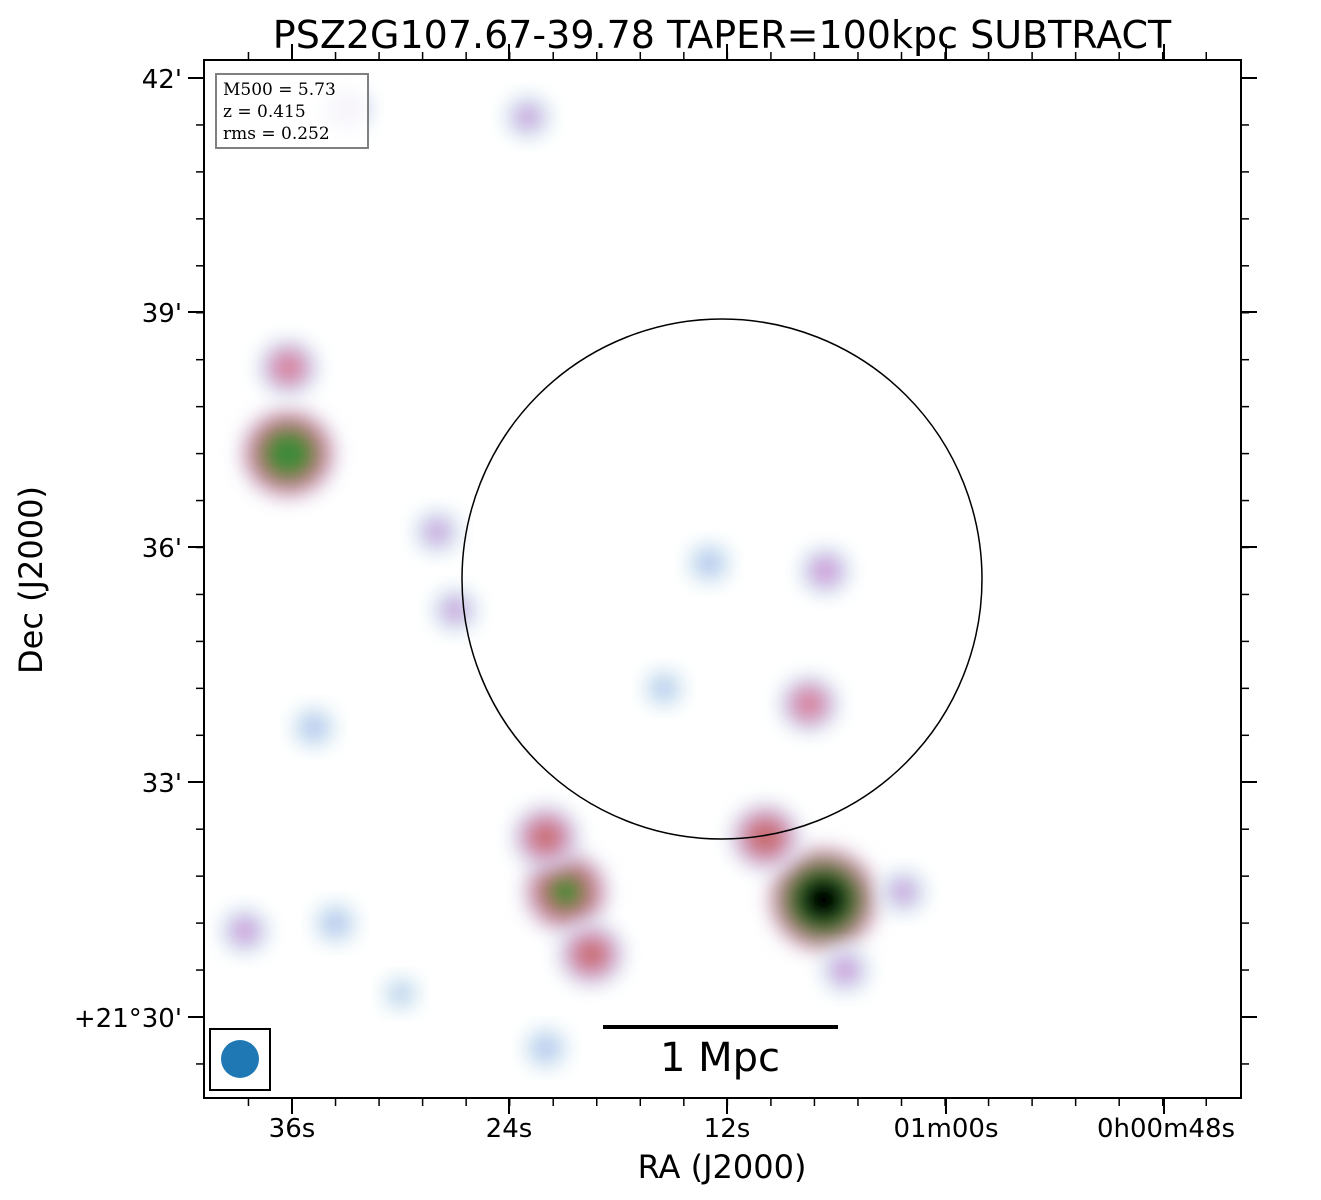 The height and width of the screenshot is (1200, 1321). What do you see at coordinates (31, 580) in the screenshot?
I see `y-axis-label: Dec (J2000)` at bounding box center [31, 580].